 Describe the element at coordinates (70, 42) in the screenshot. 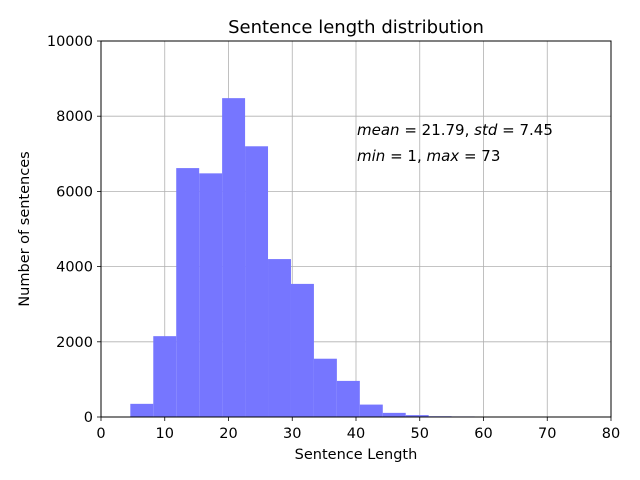

I see `y-tick-label: 10000` at that location.